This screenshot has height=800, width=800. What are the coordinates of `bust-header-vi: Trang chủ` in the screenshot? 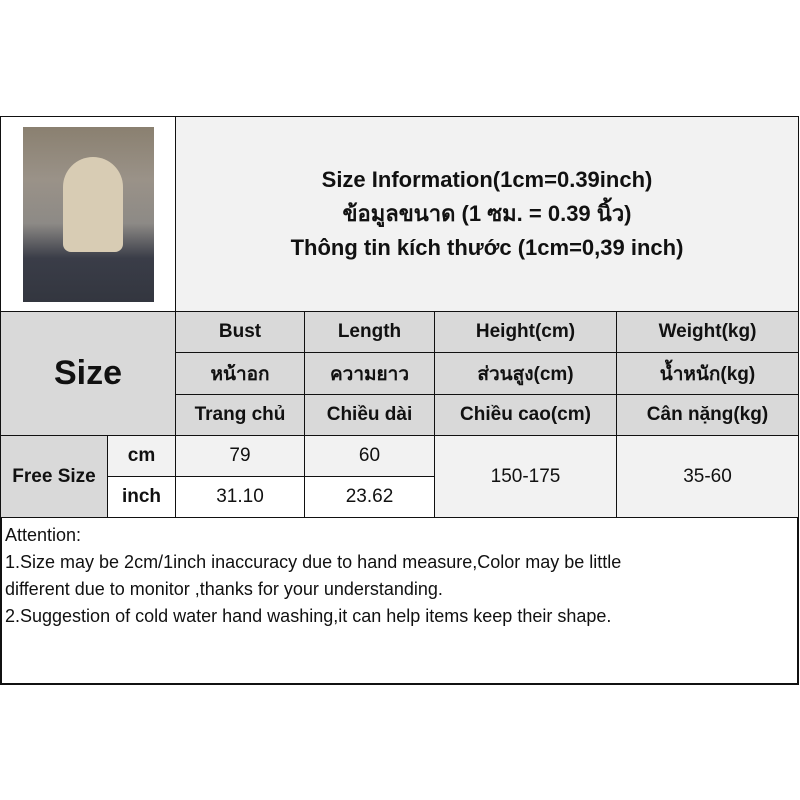 It's located at (240, 415).